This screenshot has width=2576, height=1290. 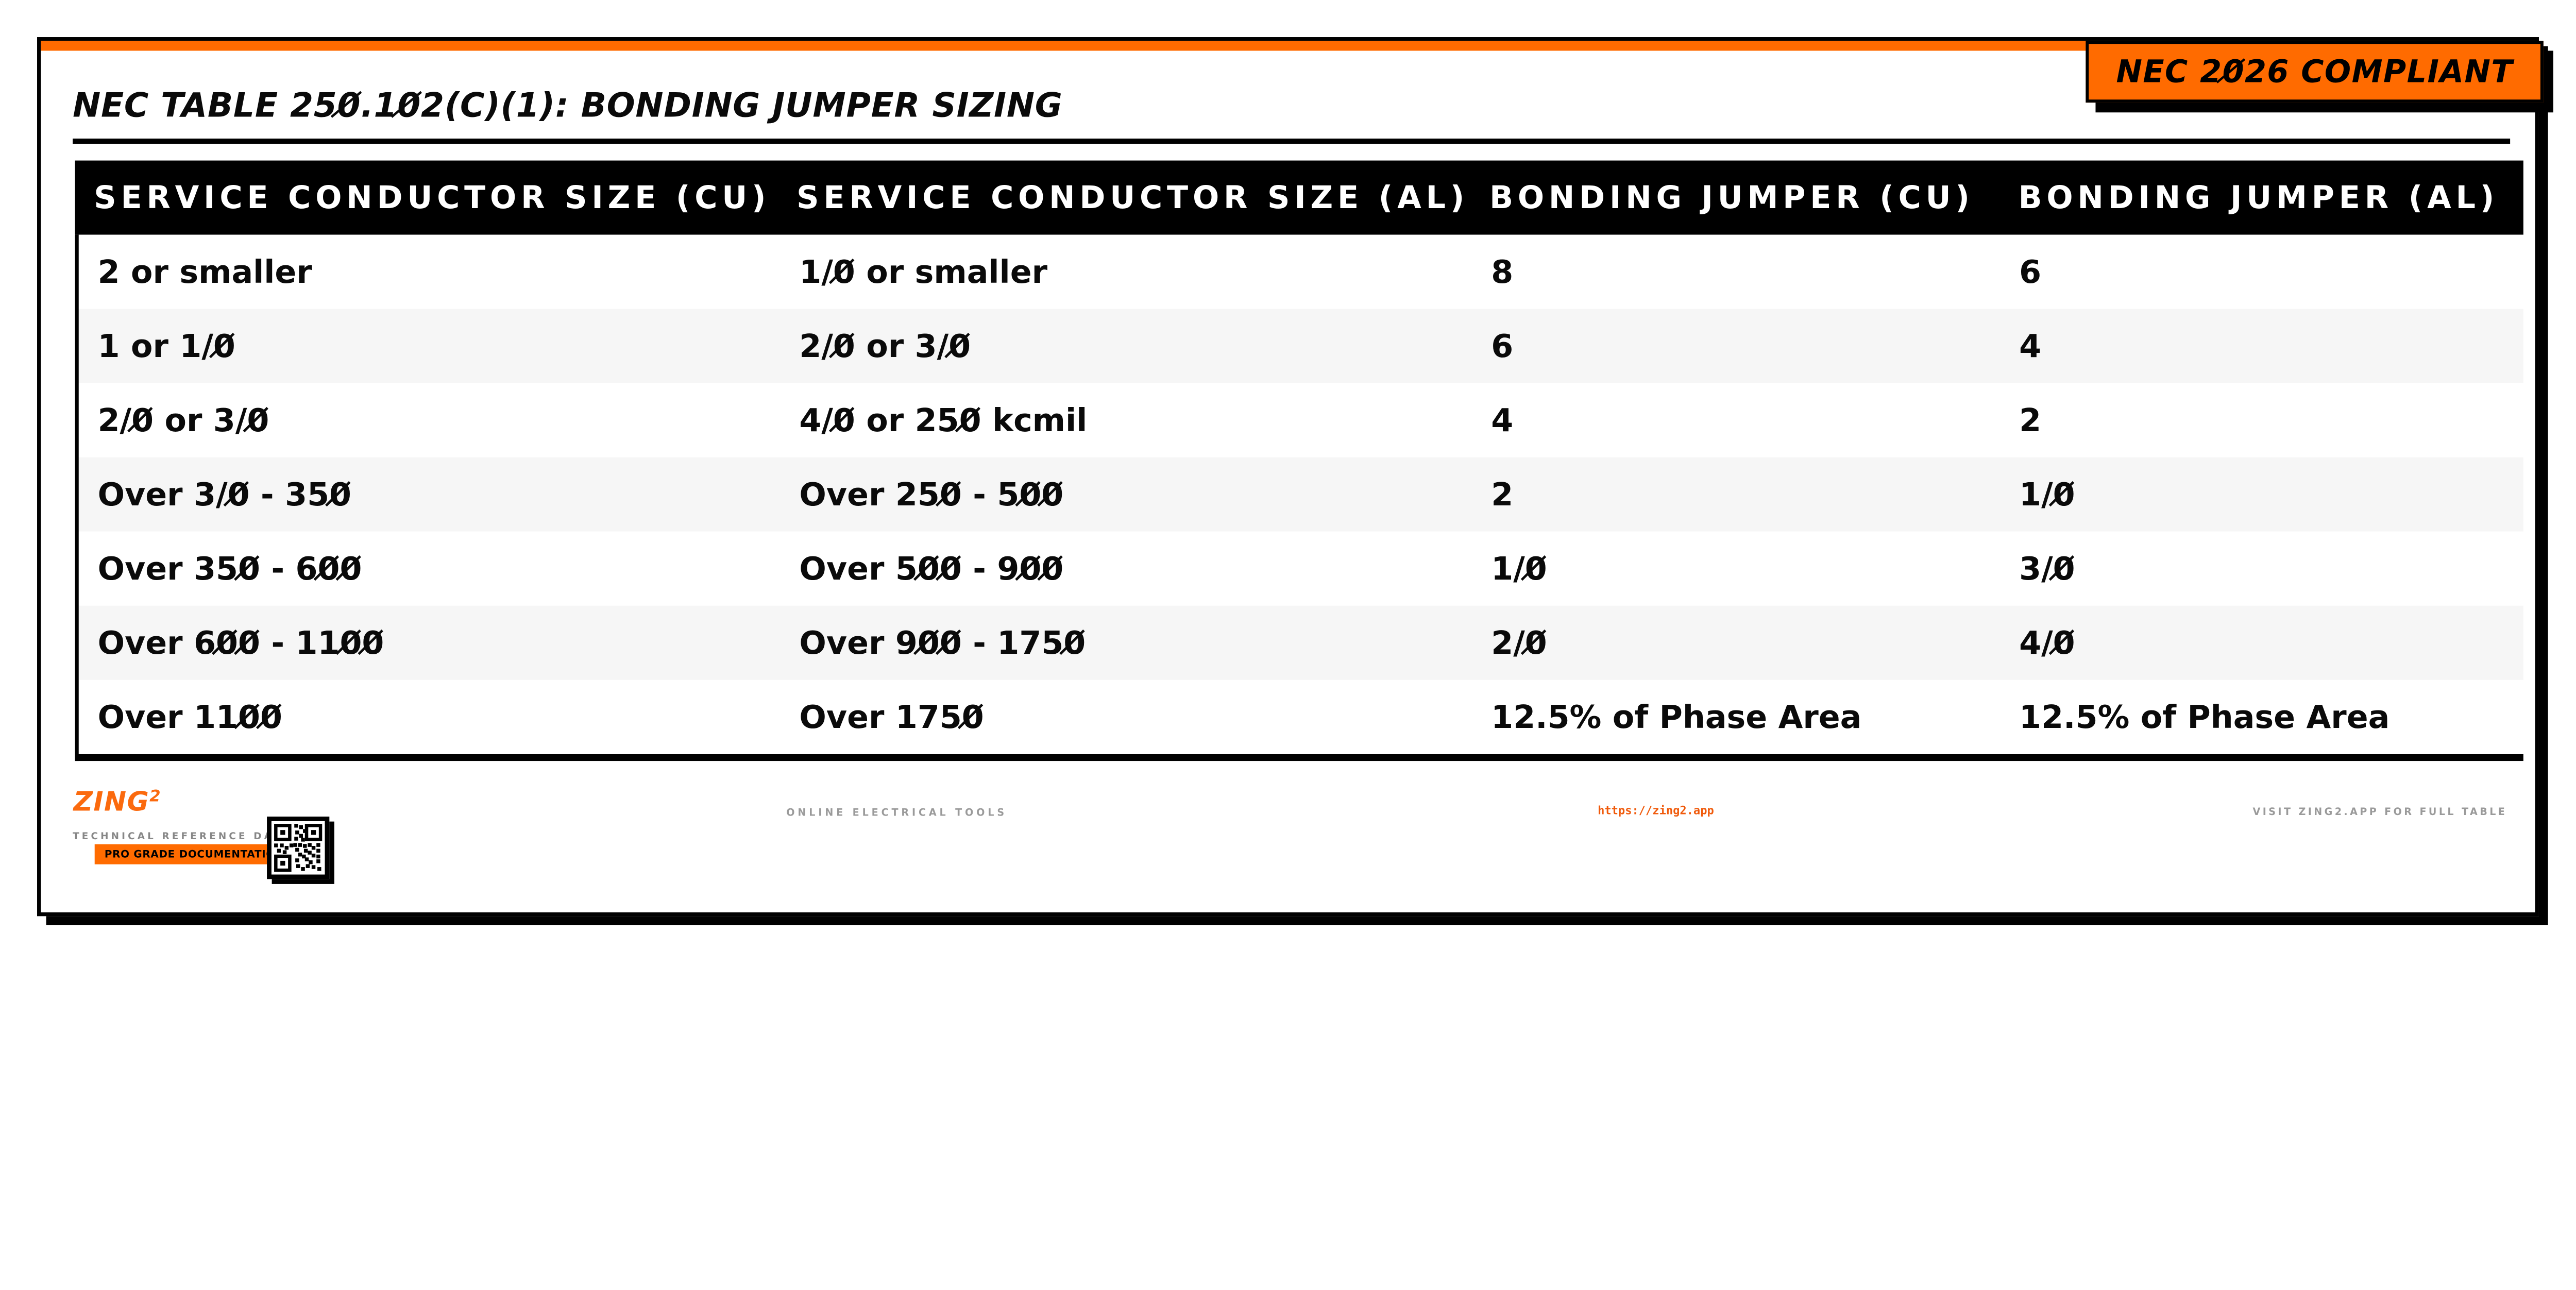 I want to click on cell-service-cu: Over 350̸ - 60̸0̸, so click(x=229, y=568).